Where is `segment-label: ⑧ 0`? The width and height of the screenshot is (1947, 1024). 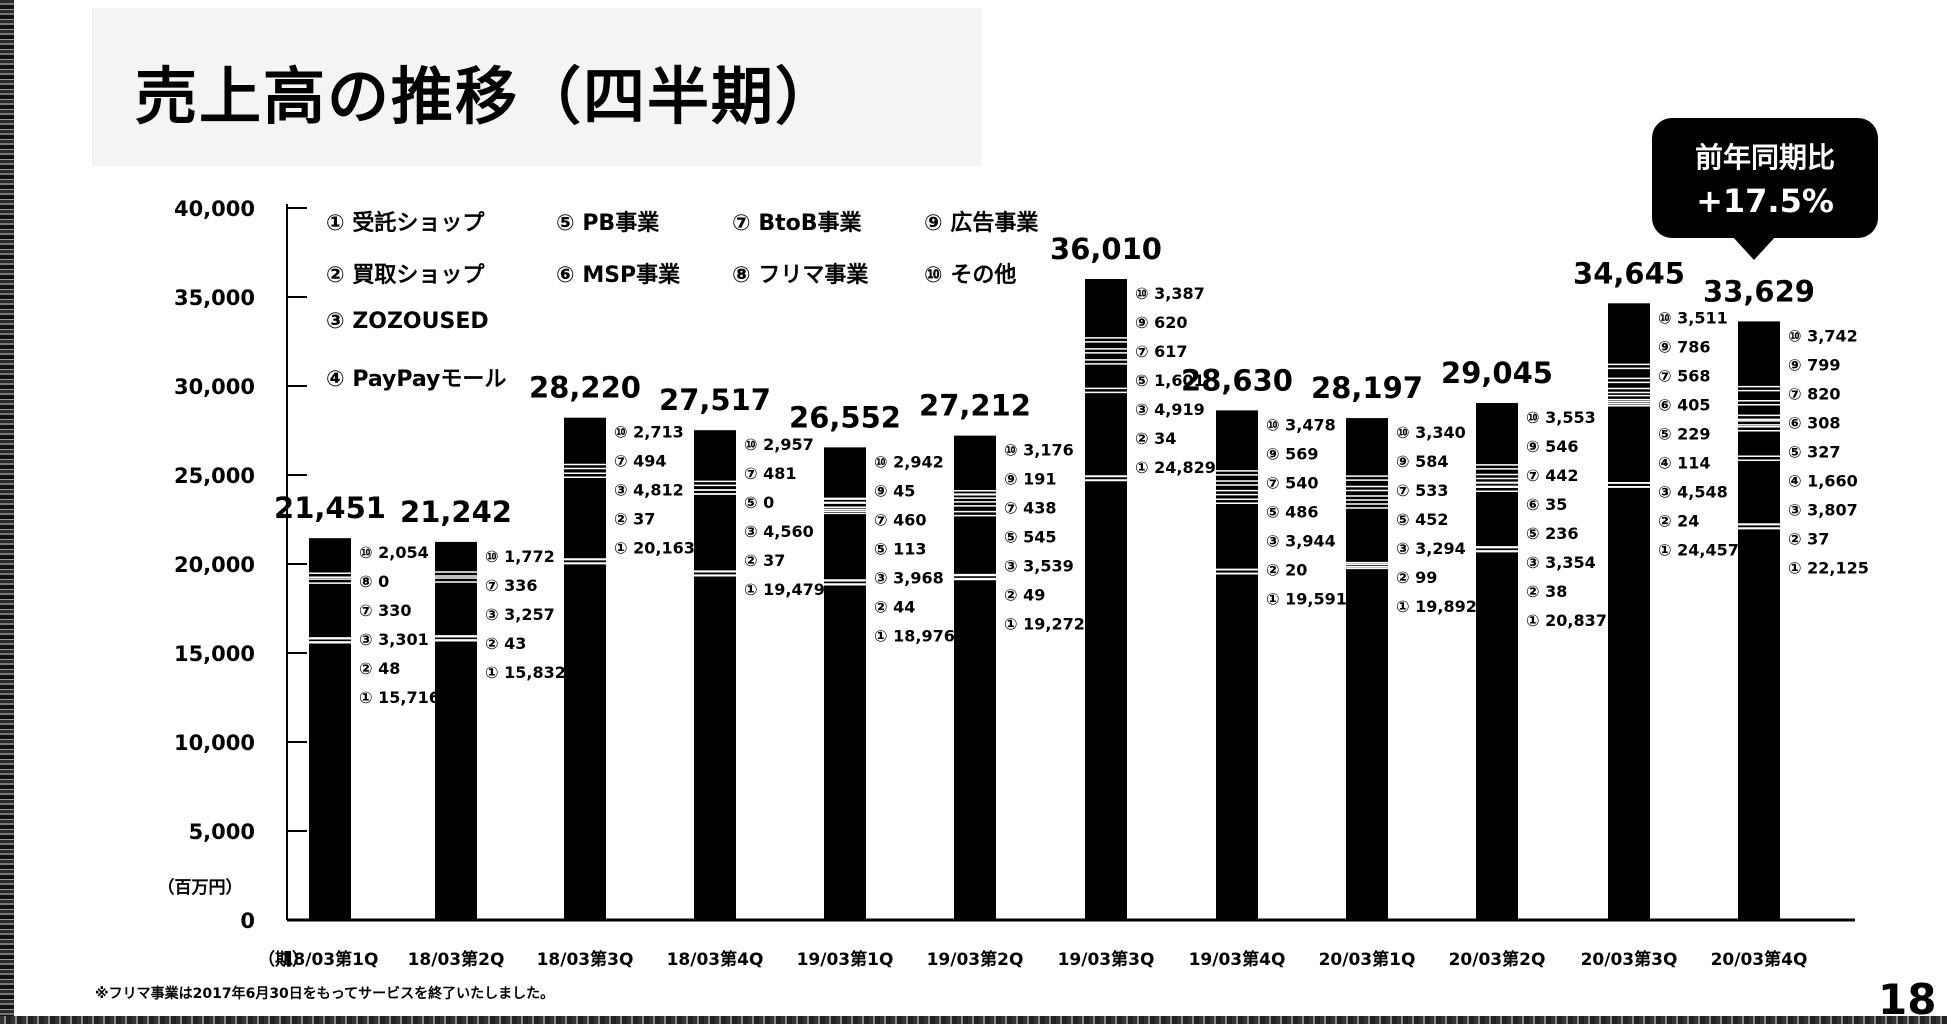
segment-label: ⑧ 0 is located at coordinates (374, 581).